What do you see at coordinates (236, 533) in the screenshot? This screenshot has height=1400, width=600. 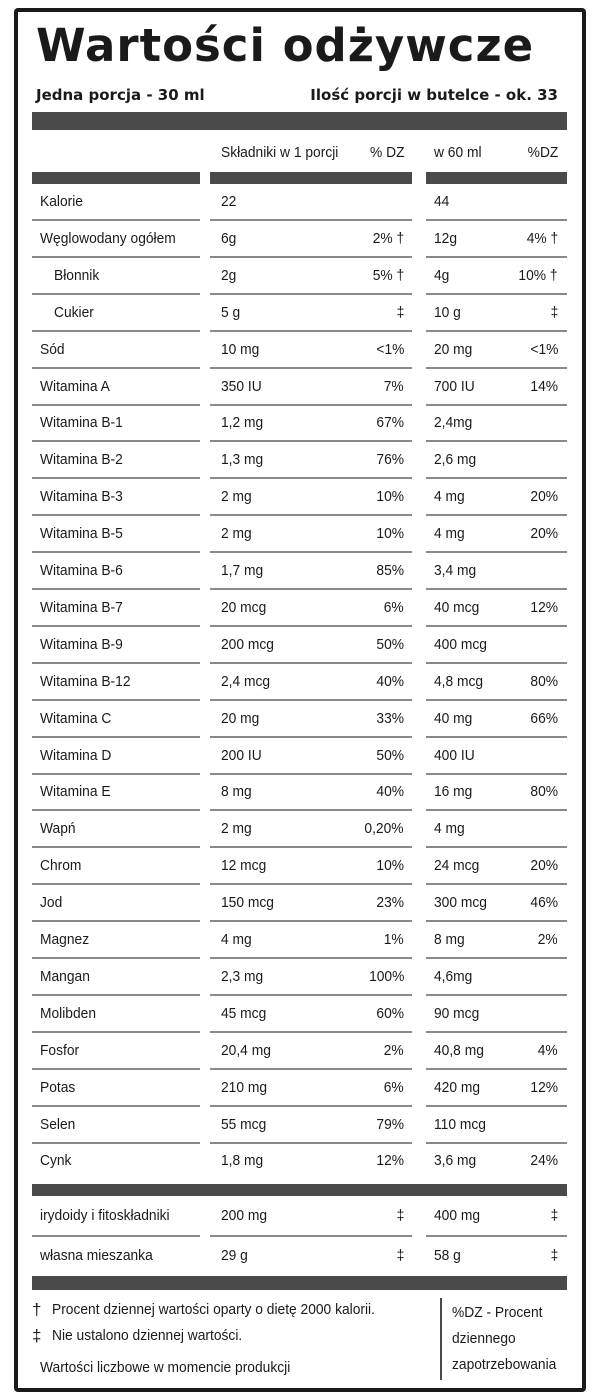 I see `amount-per-serving: 2 mg` at bounding box center [236, 533].